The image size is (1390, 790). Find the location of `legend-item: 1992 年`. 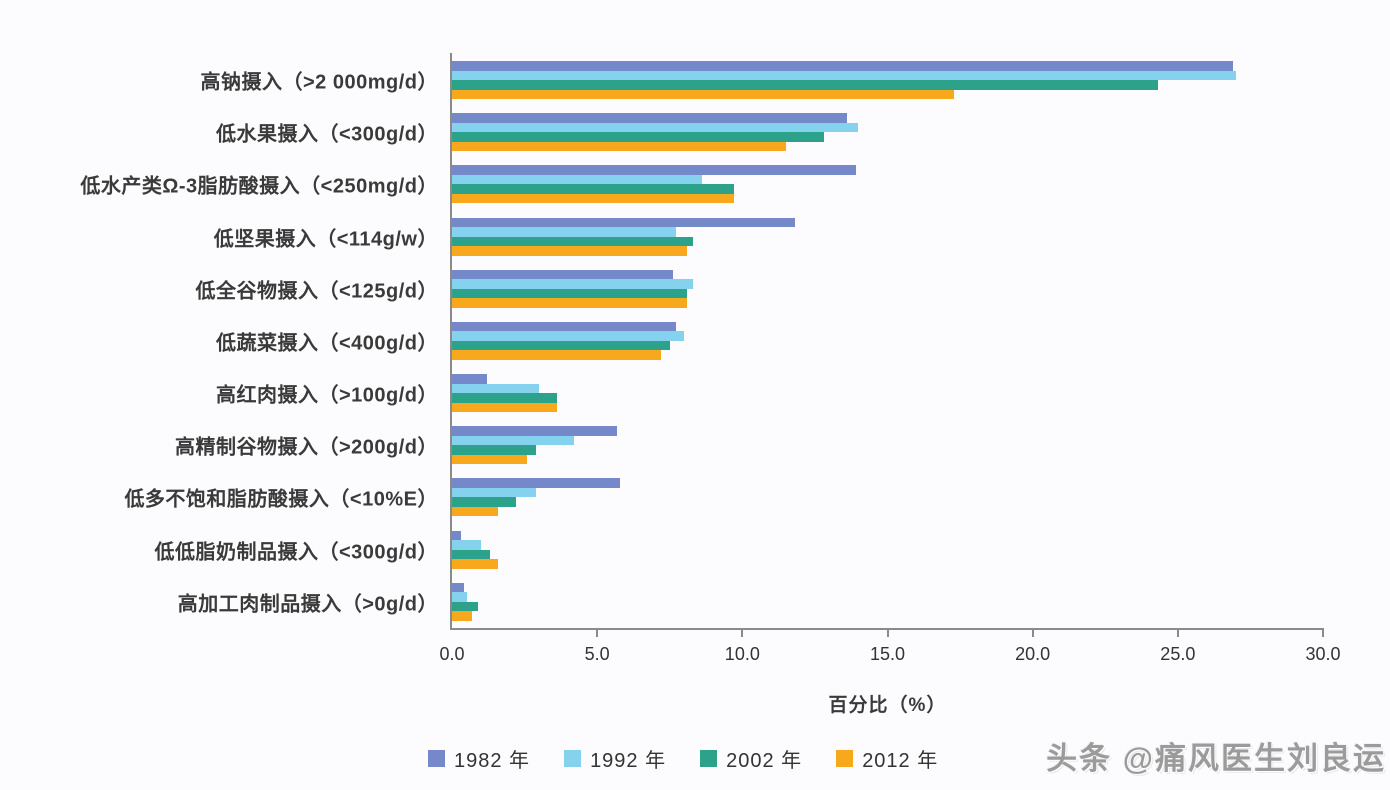

legend-item: 1992 年 is located at coordinates (615, 758).